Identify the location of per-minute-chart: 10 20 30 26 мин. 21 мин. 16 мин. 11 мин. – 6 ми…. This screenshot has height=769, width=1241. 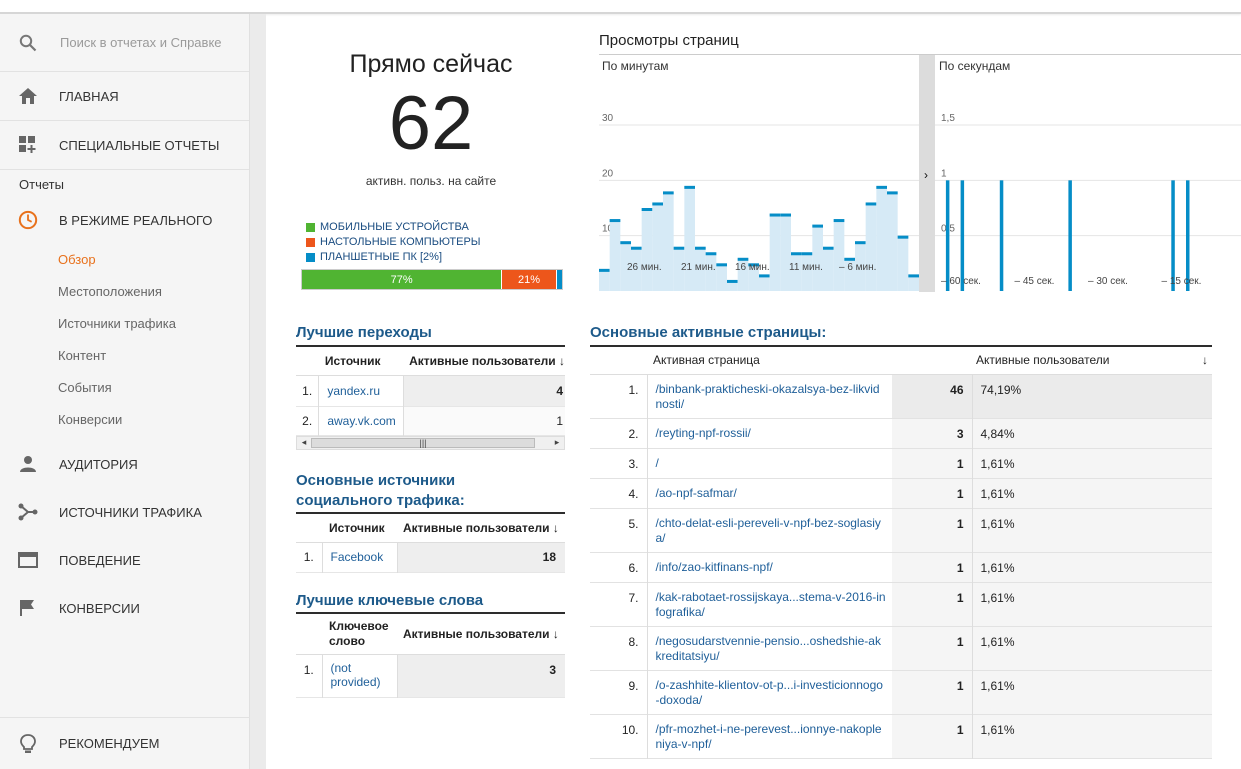
(759, 202).